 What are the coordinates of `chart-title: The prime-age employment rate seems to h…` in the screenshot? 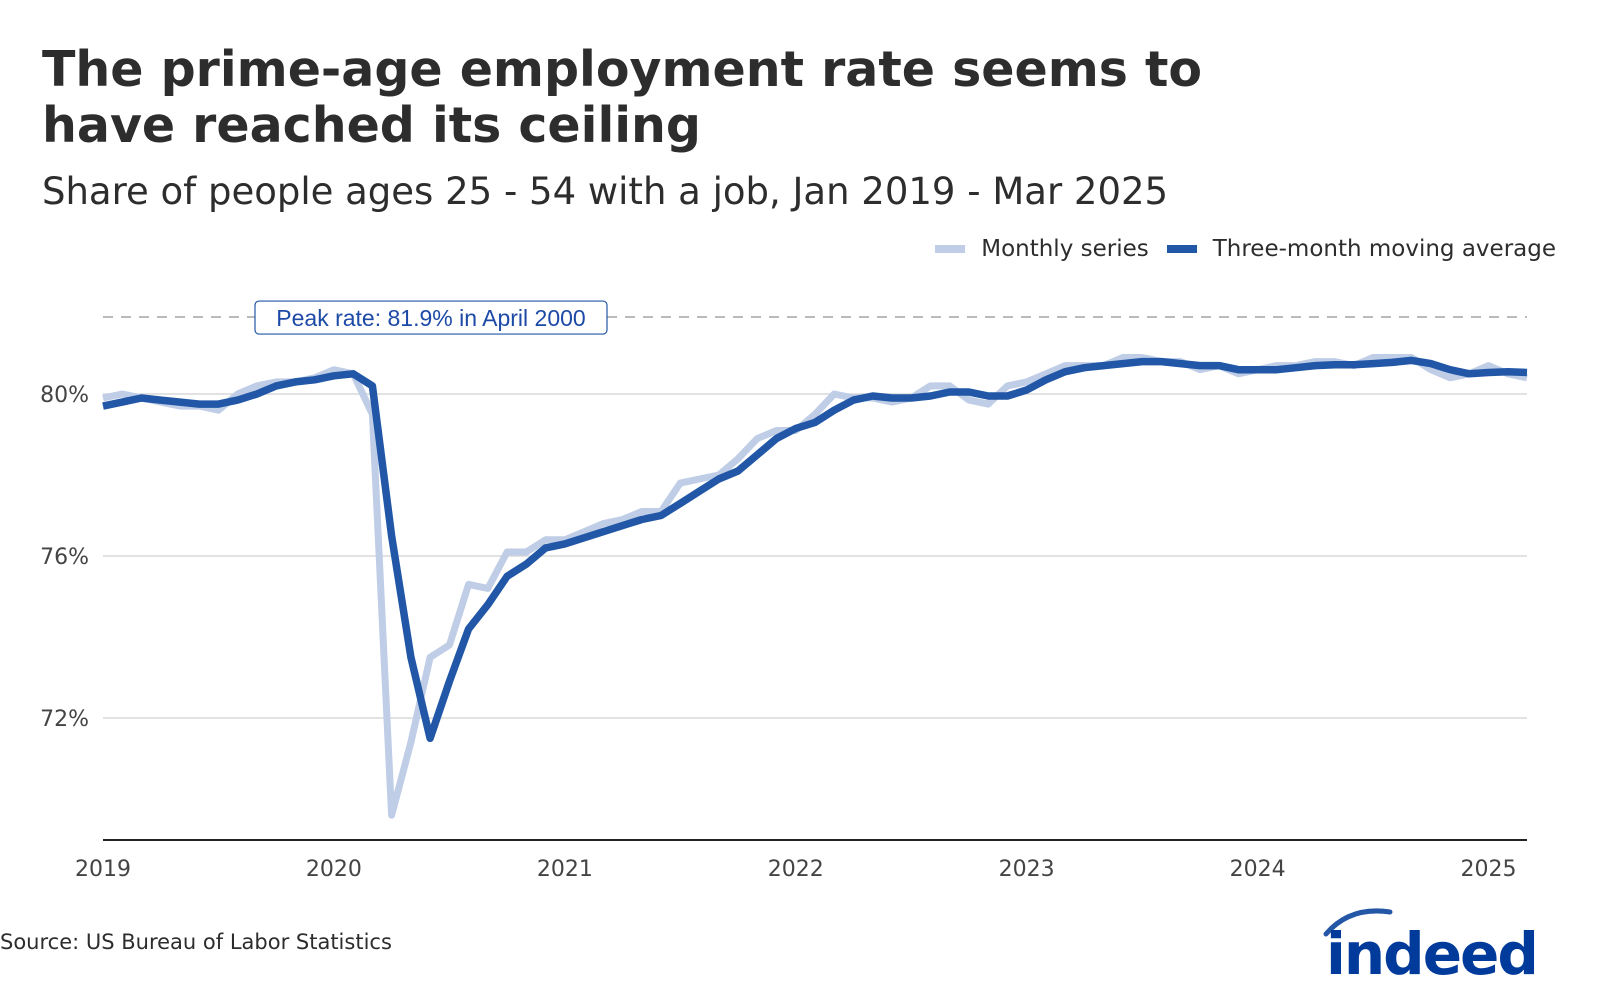 It's located at (622, 97).